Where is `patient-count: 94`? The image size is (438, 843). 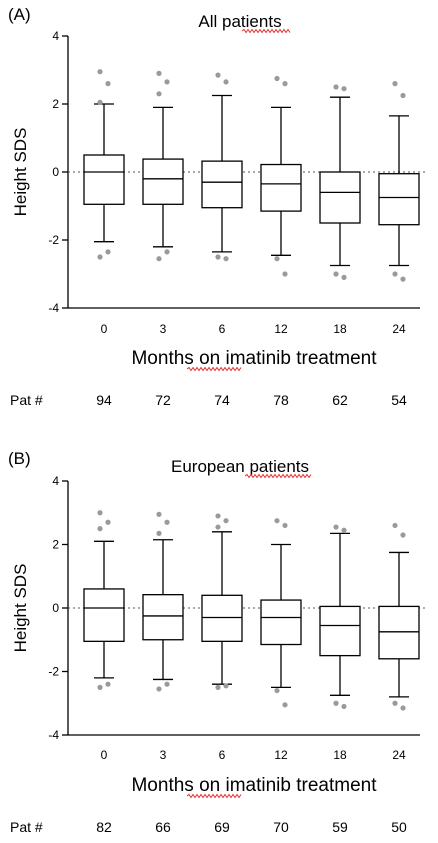
patient-count: 94 is located at coordinates (104, 400).